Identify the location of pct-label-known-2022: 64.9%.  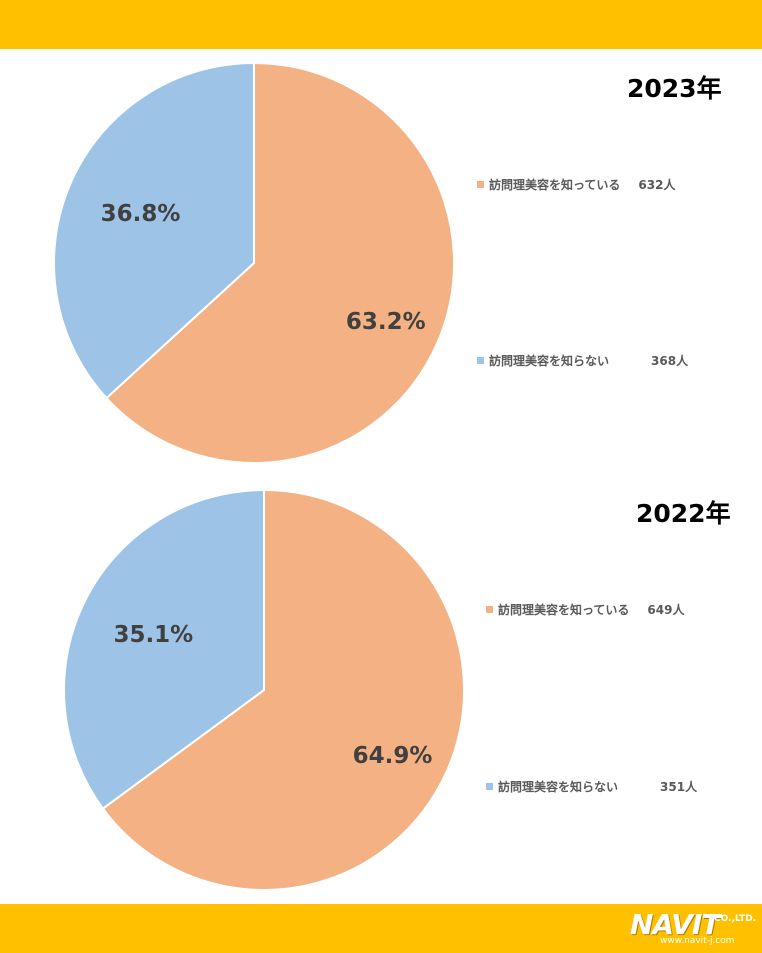
(393, 756).